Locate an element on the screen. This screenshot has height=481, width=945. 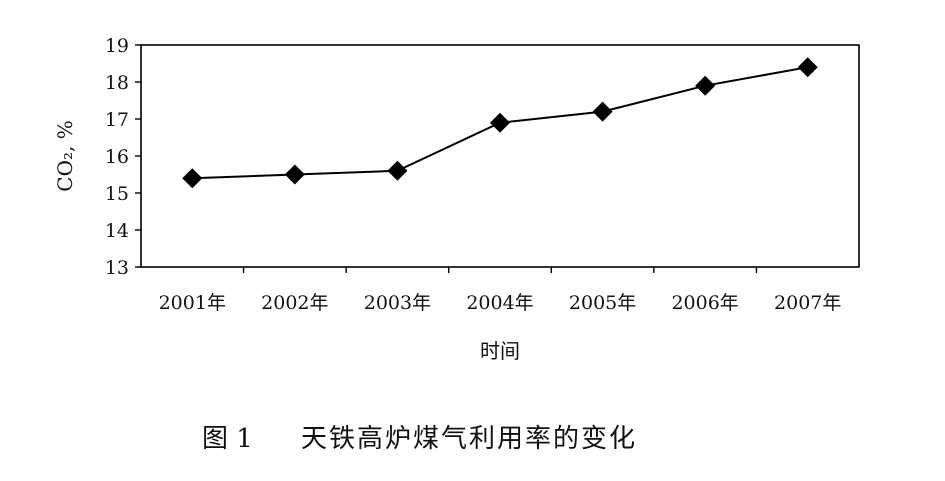
x-axis-title: 时间 is located at coordinates (500, 351).